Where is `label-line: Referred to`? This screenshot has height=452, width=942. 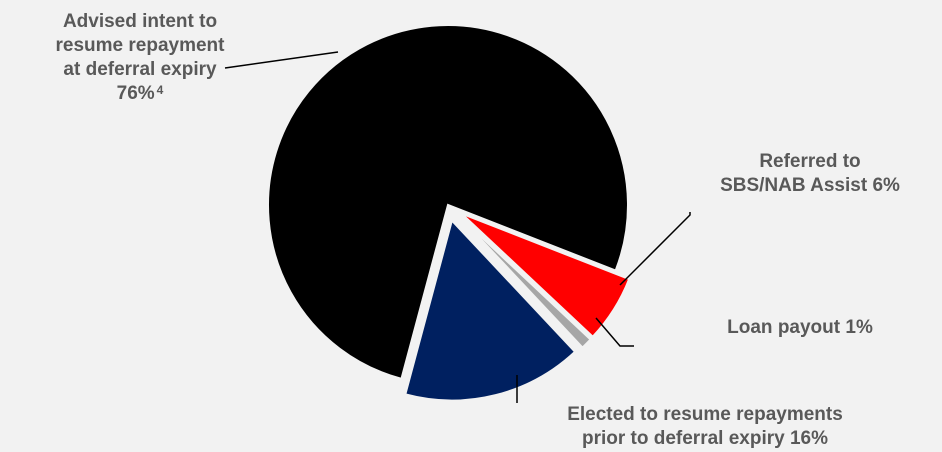
label-line: Referred to is located at coordinates (810, 162).